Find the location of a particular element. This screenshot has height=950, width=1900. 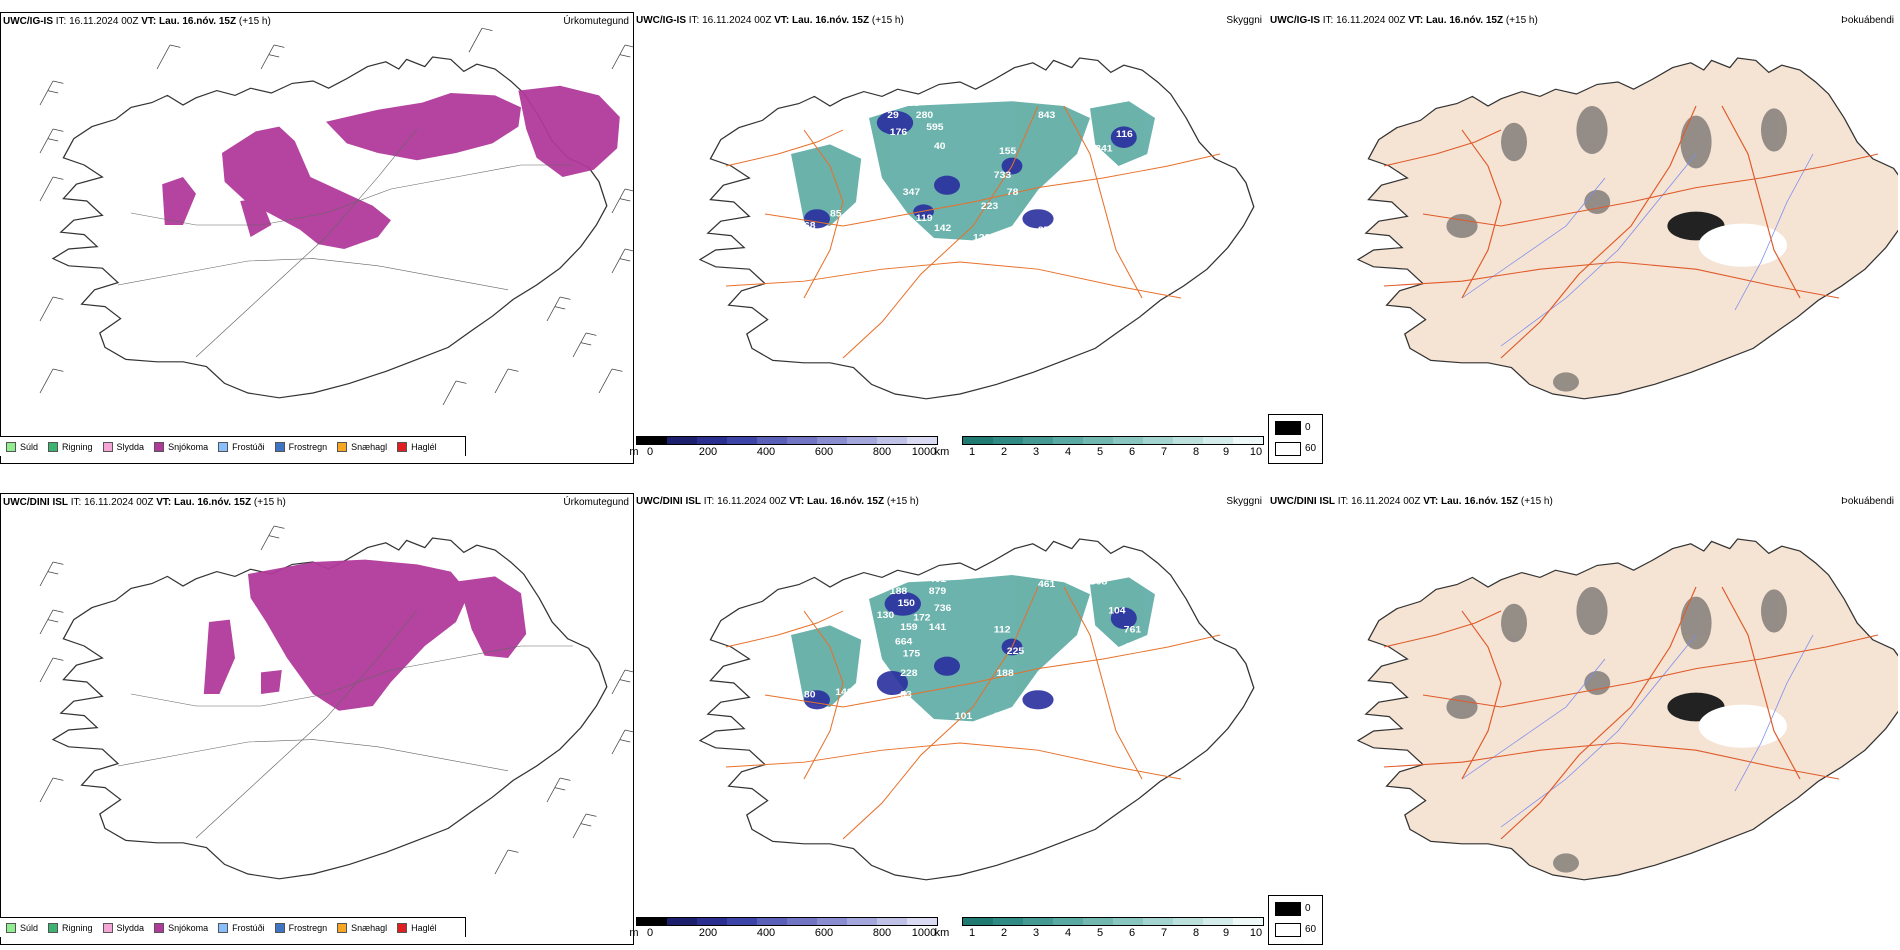

snowfall-area is located at coordinates (391, 167).